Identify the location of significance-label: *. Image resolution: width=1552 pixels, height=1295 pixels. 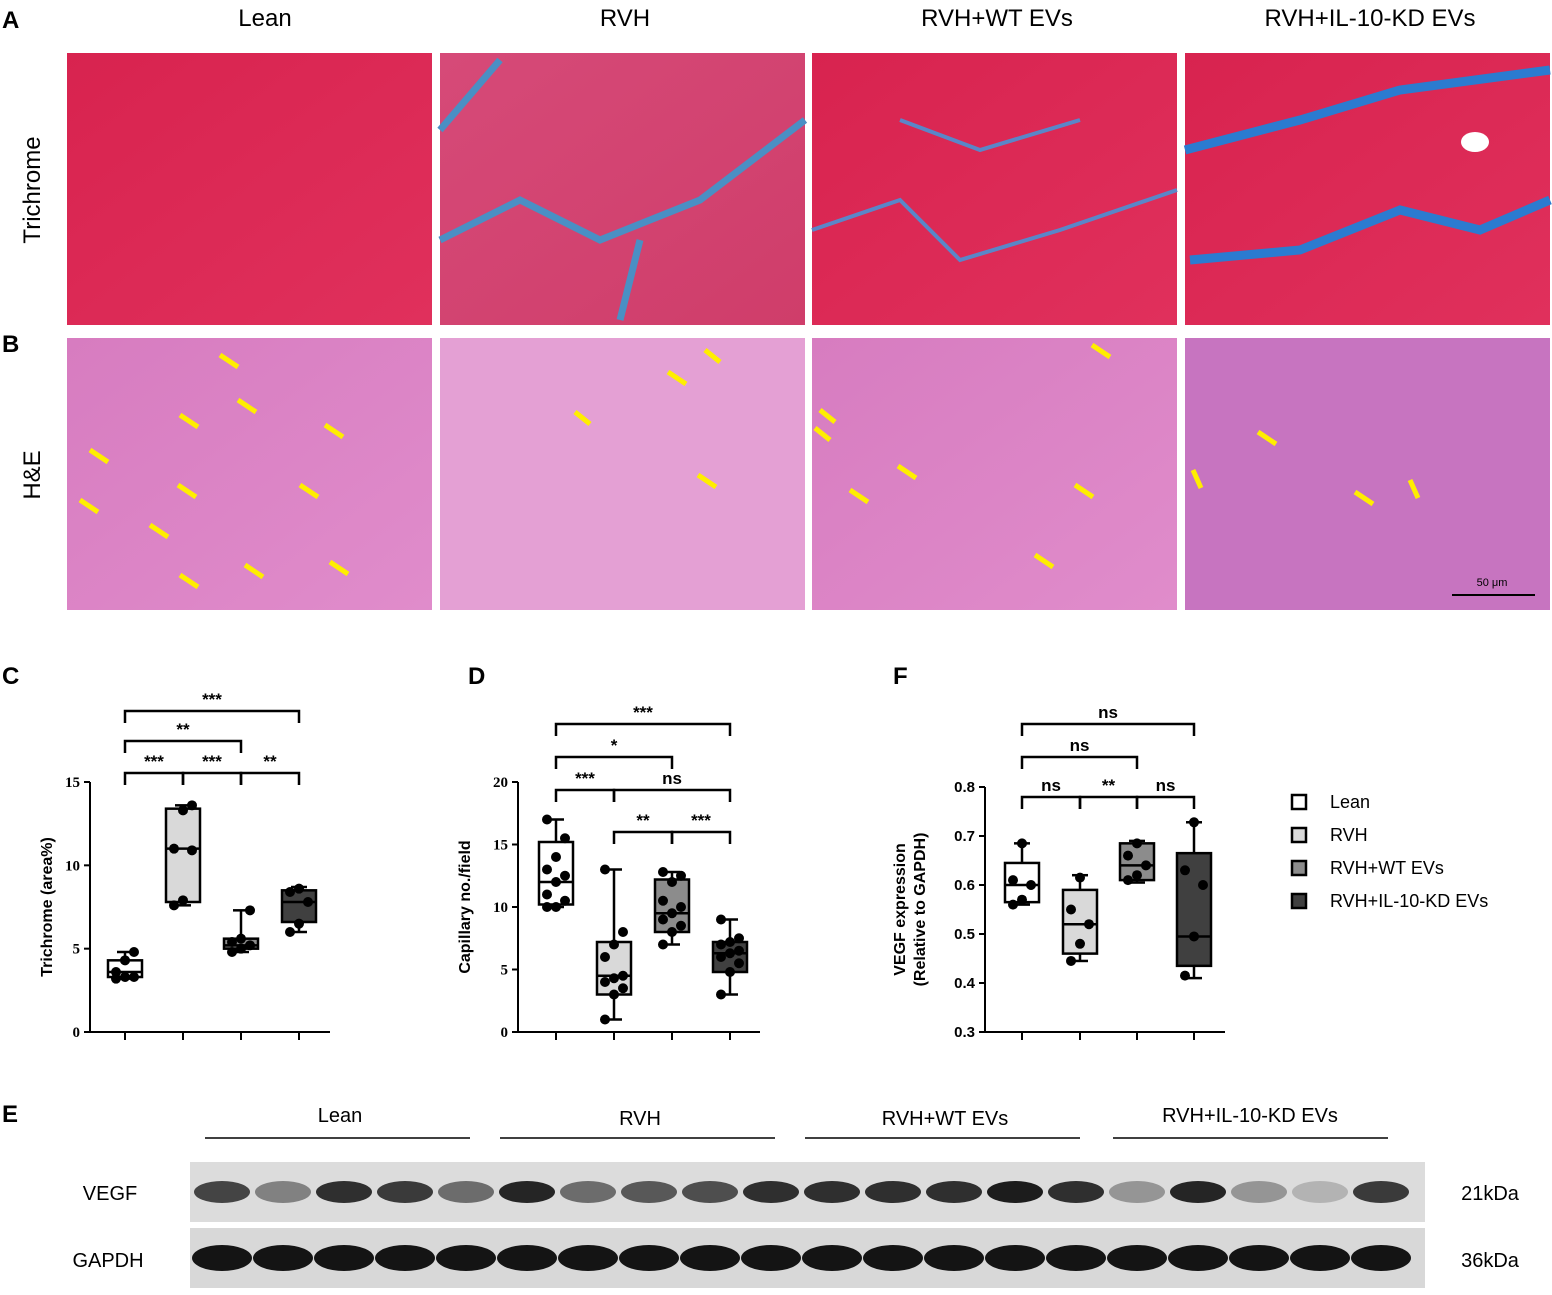
(614, 745).